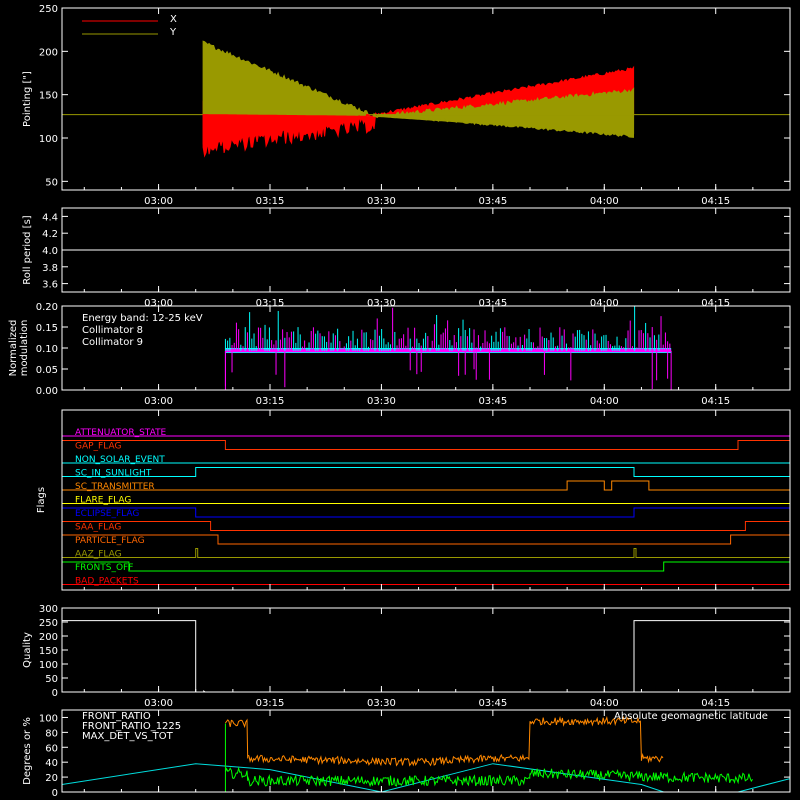 The width and height of the screenshot is (800, 800). I want to click on flag-label: ECLIPSE_FLAG, so click(107, 514).